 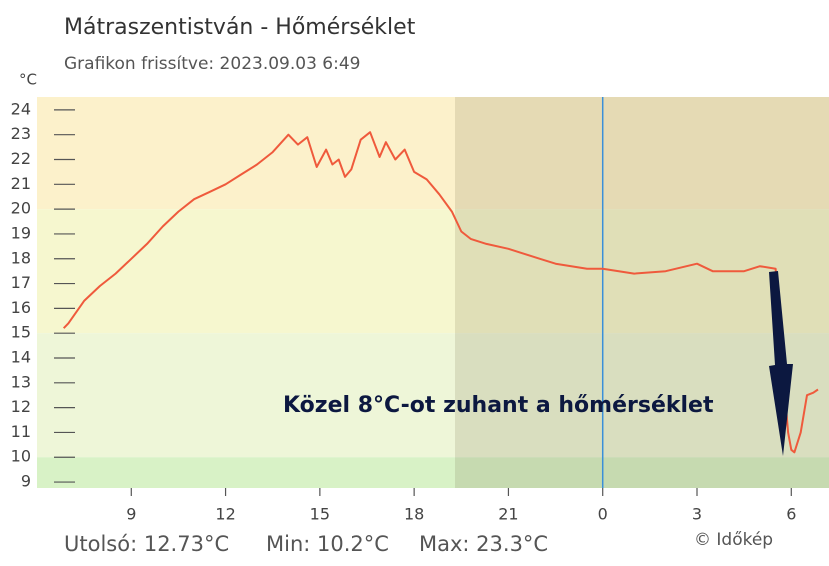 I want to click on x-tick-label: 21, so click(x=508, y=514).